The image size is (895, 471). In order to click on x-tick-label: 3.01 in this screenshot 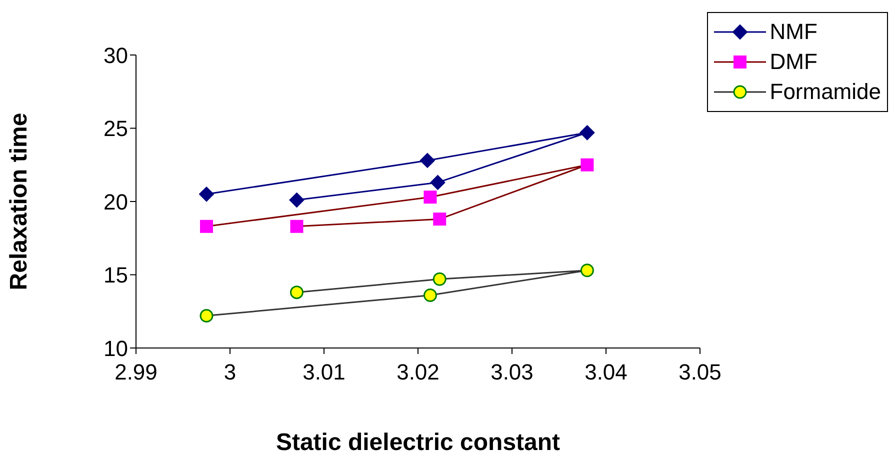, I will do `click(324, 372)`.